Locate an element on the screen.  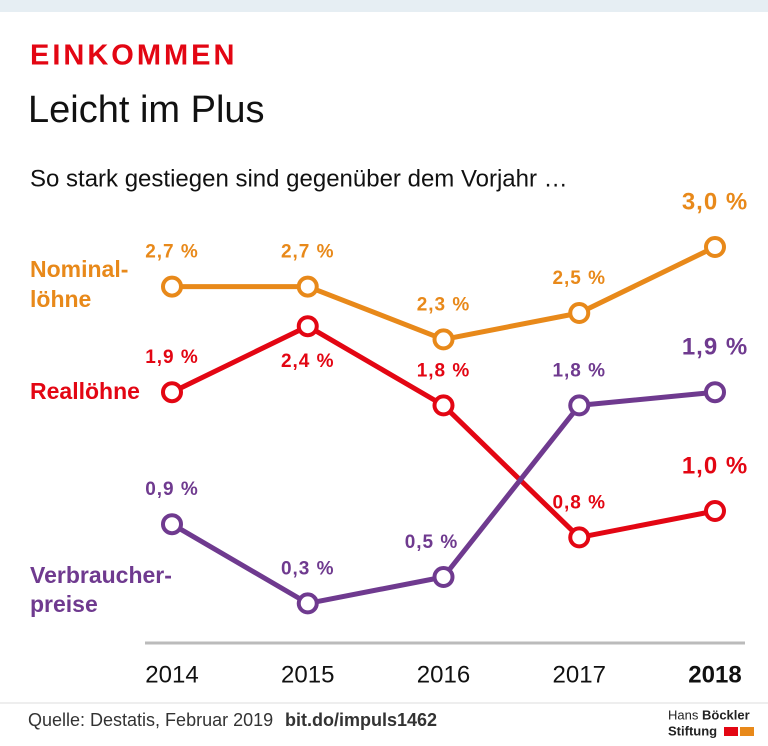
value-label: 0,5 % is located at coordinates (432, 542).